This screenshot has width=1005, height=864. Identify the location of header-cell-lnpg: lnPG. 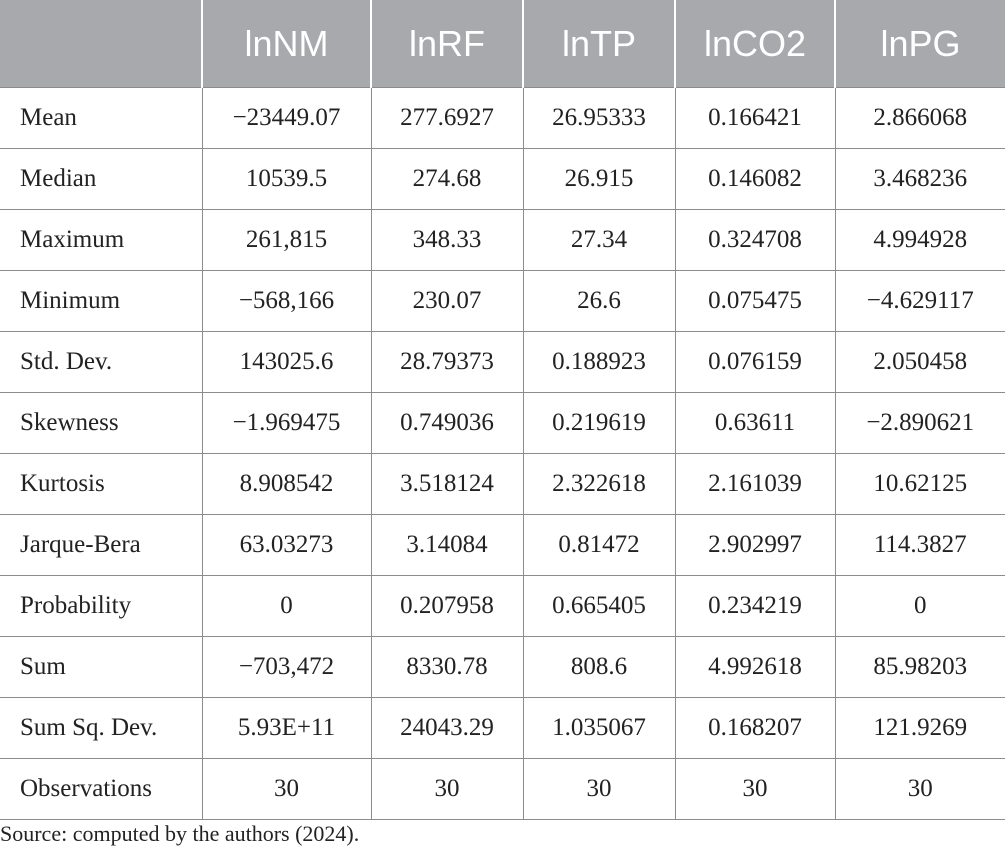
(919, 44).